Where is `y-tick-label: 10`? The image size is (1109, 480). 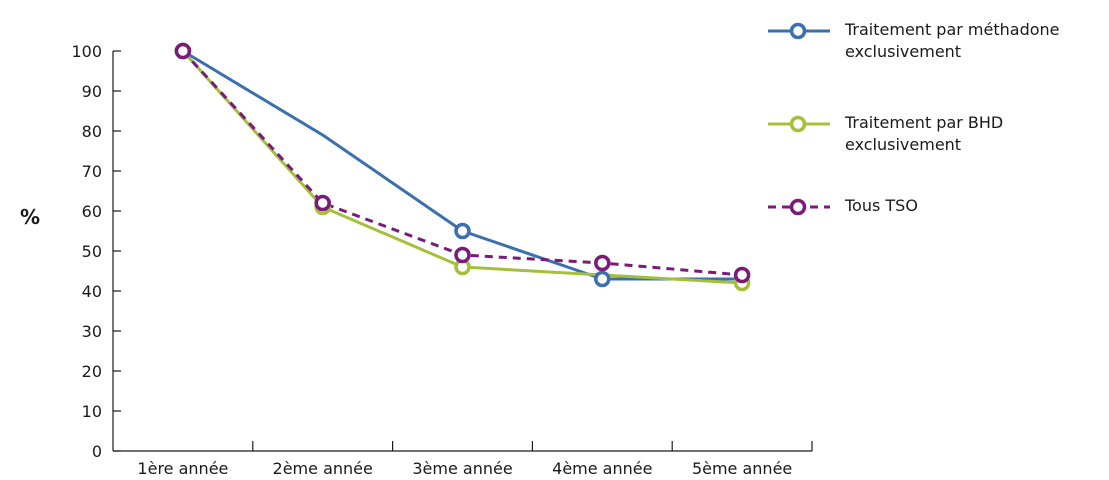 y-tick-label: 10 is located at coordinates (92, 411).